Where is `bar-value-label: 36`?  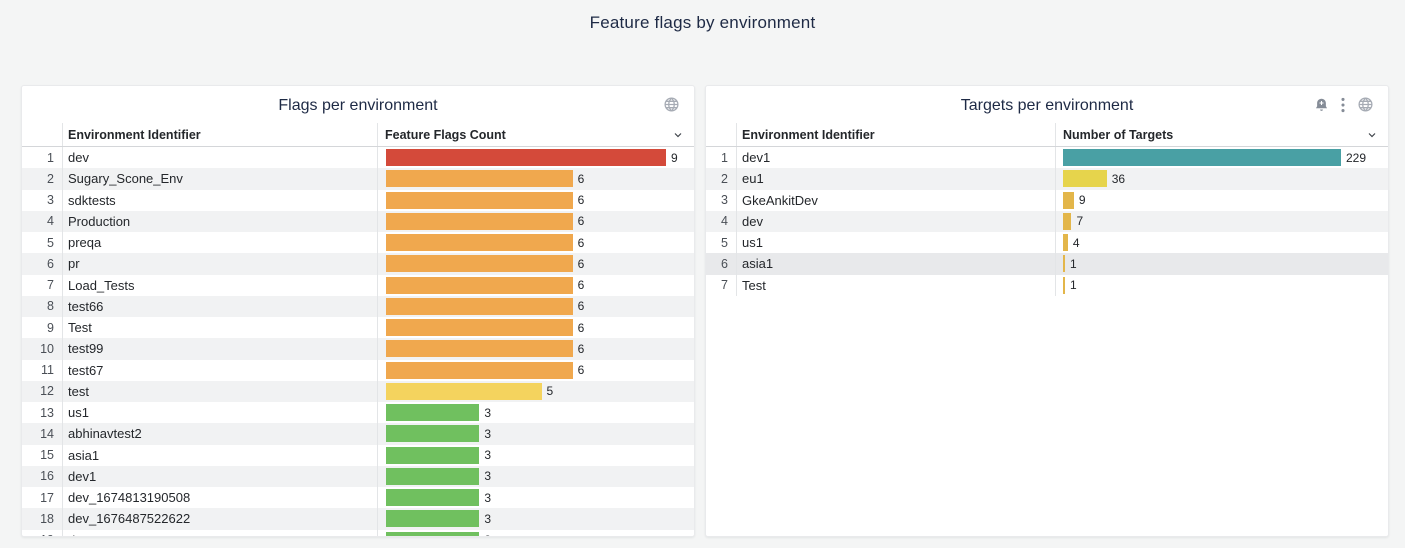 bar-value-label: 36 is located at coordinates (1118, 178).